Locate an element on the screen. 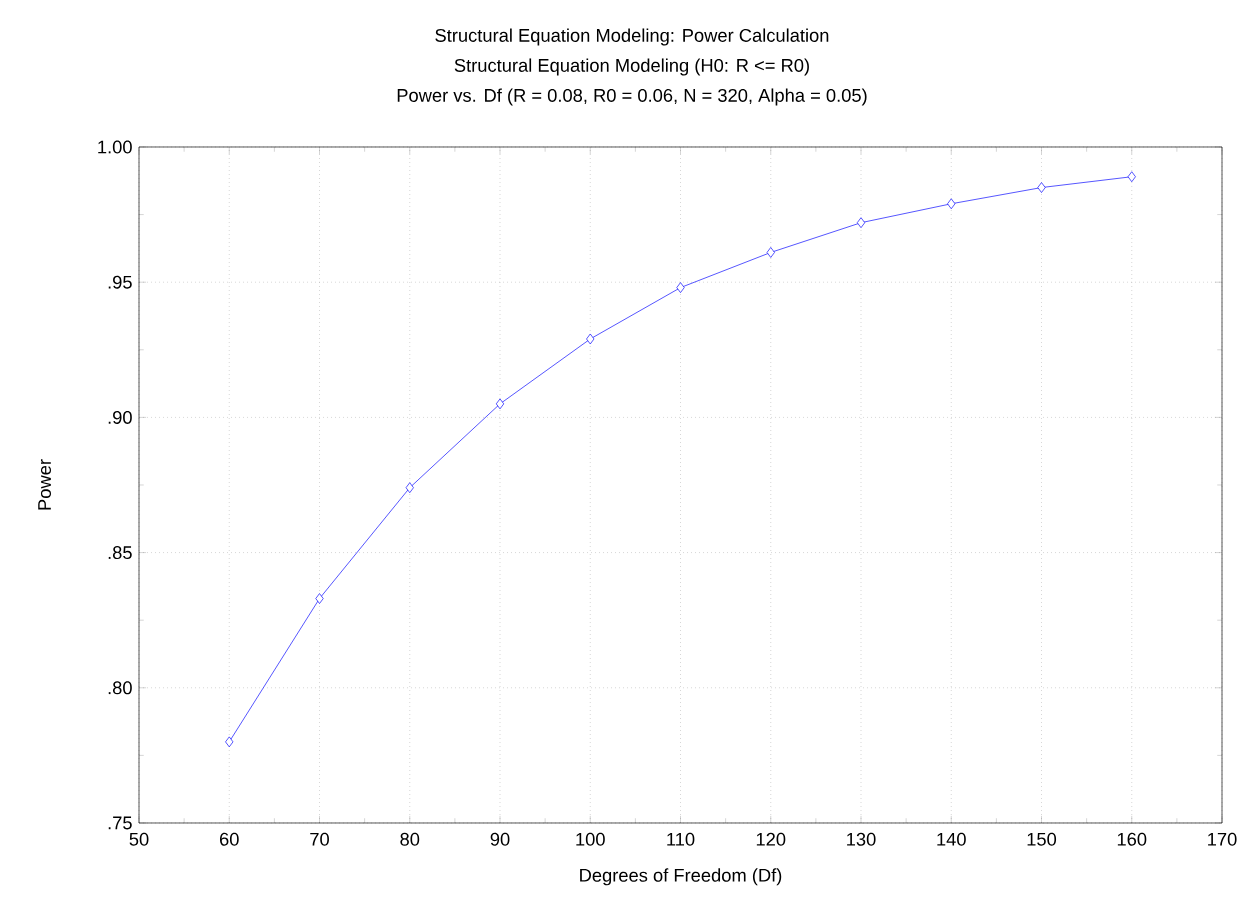  x-tick-label: 120 is located at coordinates (771, 839).